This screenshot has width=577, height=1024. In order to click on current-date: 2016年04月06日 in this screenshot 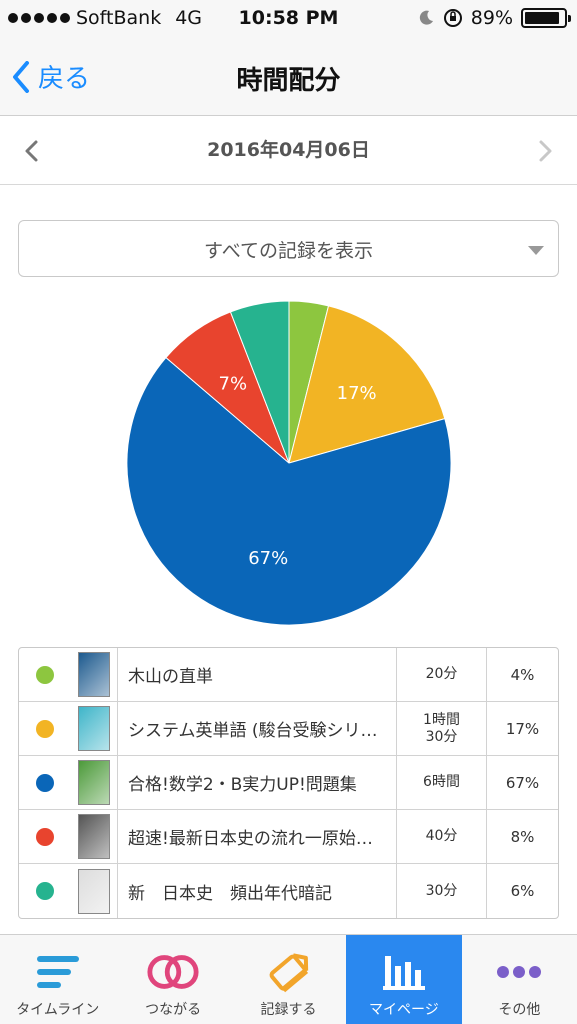, I will do `click(288, 150)`.